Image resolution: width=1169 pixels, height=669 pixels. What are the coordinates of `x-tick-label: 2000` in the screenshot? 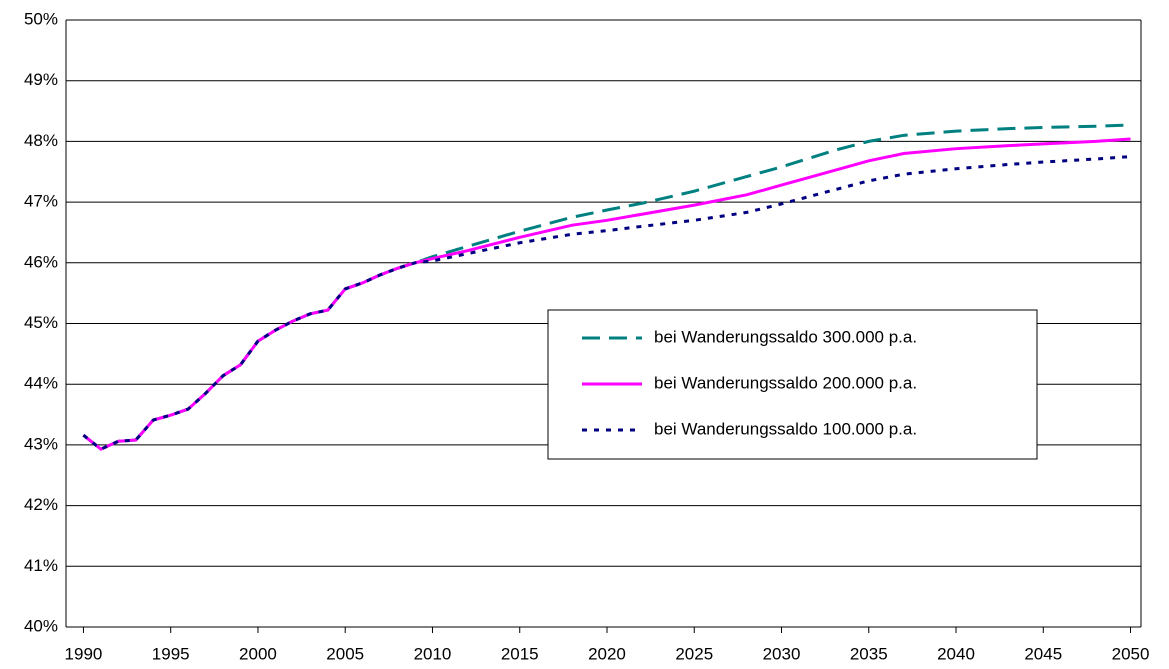 It's located at (258, 653).